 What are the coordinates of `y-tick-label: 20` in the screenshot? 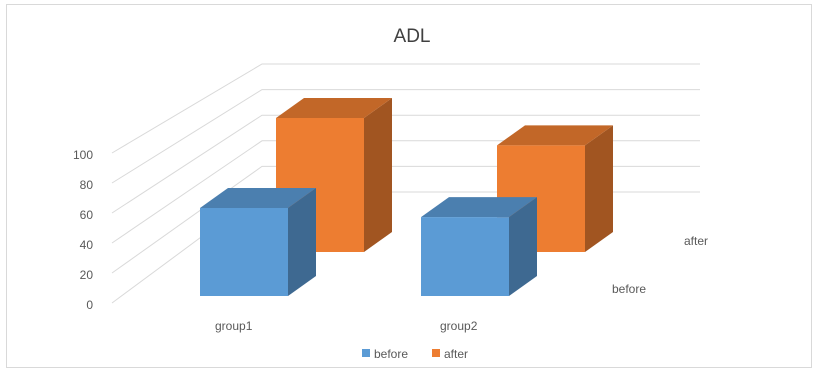 It's located at (87, 275).